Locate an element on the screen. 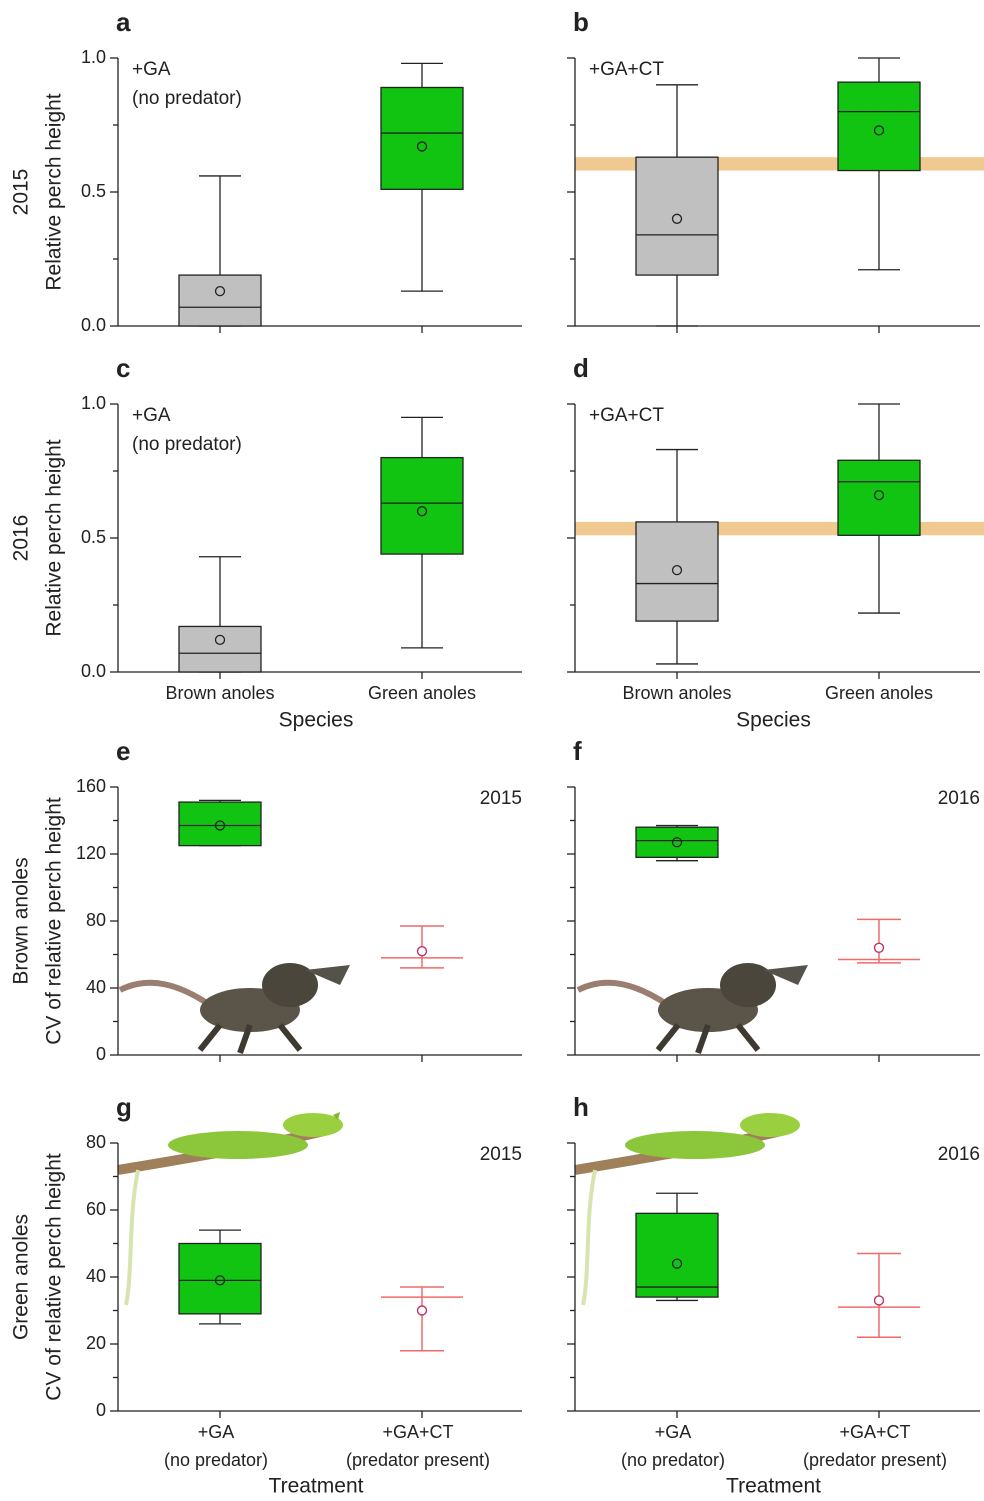 Image resolution: width=984 pixels, height=1501 pixels. row-label: 2015 is located at coordinates (21, 192).